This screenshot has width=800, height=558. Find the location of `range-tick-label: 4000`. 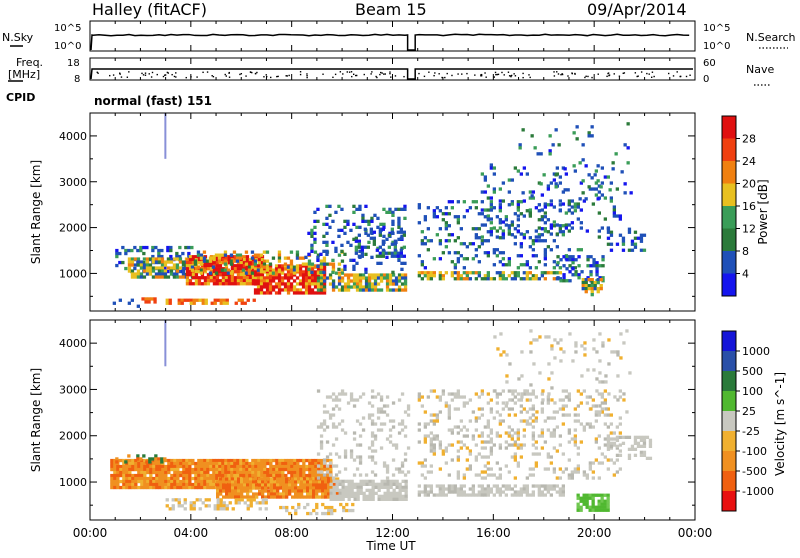

range-tick-label: 4000 is located at coordinates (73, 343).